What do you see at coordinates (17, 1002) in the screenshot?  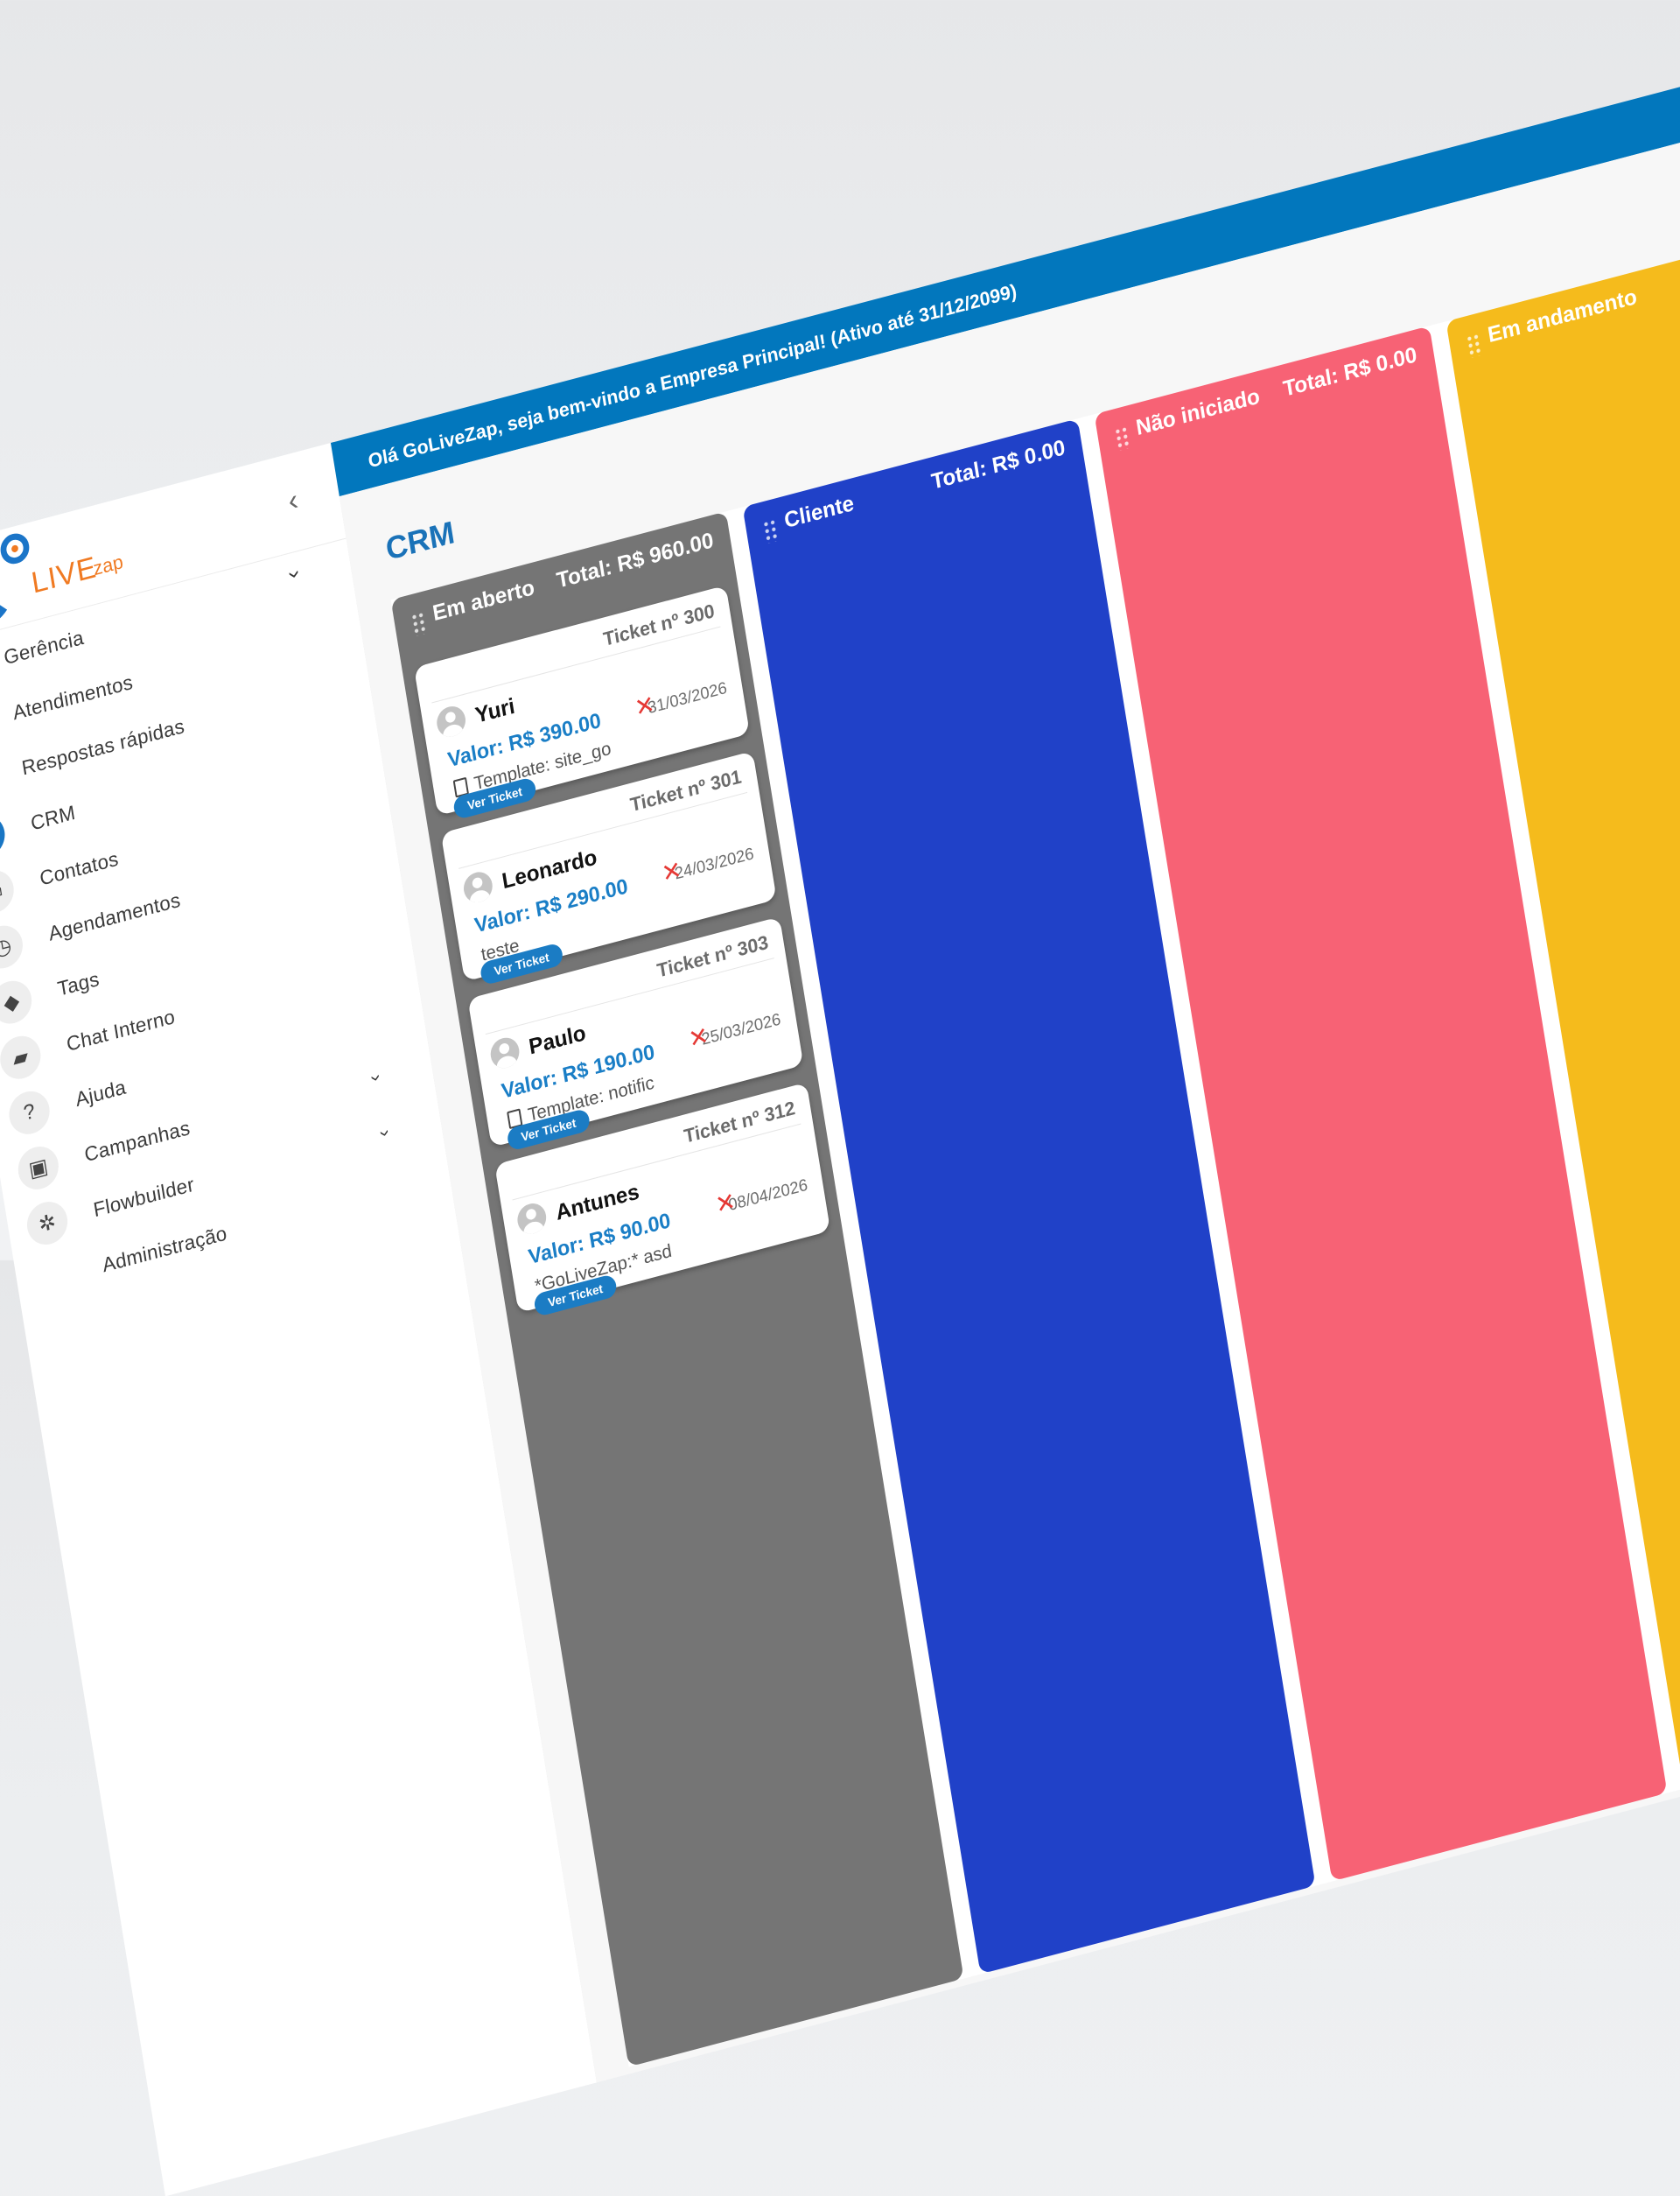 I see `tag-icon: ◆` at bounding box center [17, 1002].